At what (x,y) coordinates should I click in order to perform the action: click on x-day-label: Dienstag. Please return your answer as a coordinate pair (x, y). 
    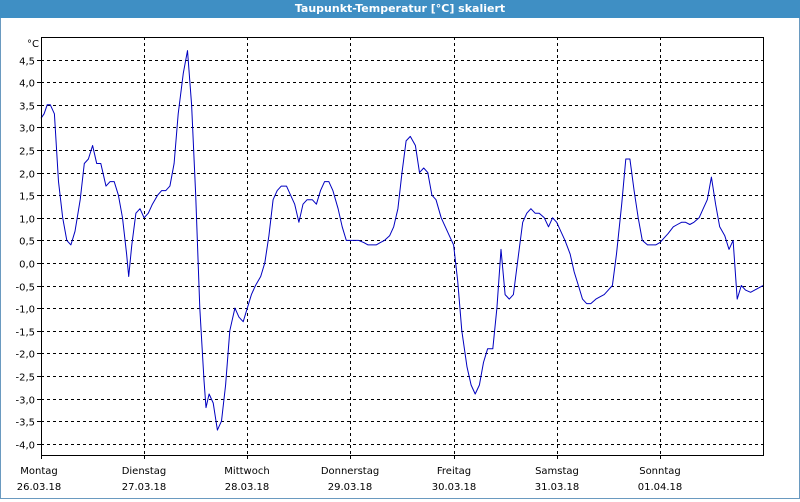
    Looking at the image, I should click on (144, 471).